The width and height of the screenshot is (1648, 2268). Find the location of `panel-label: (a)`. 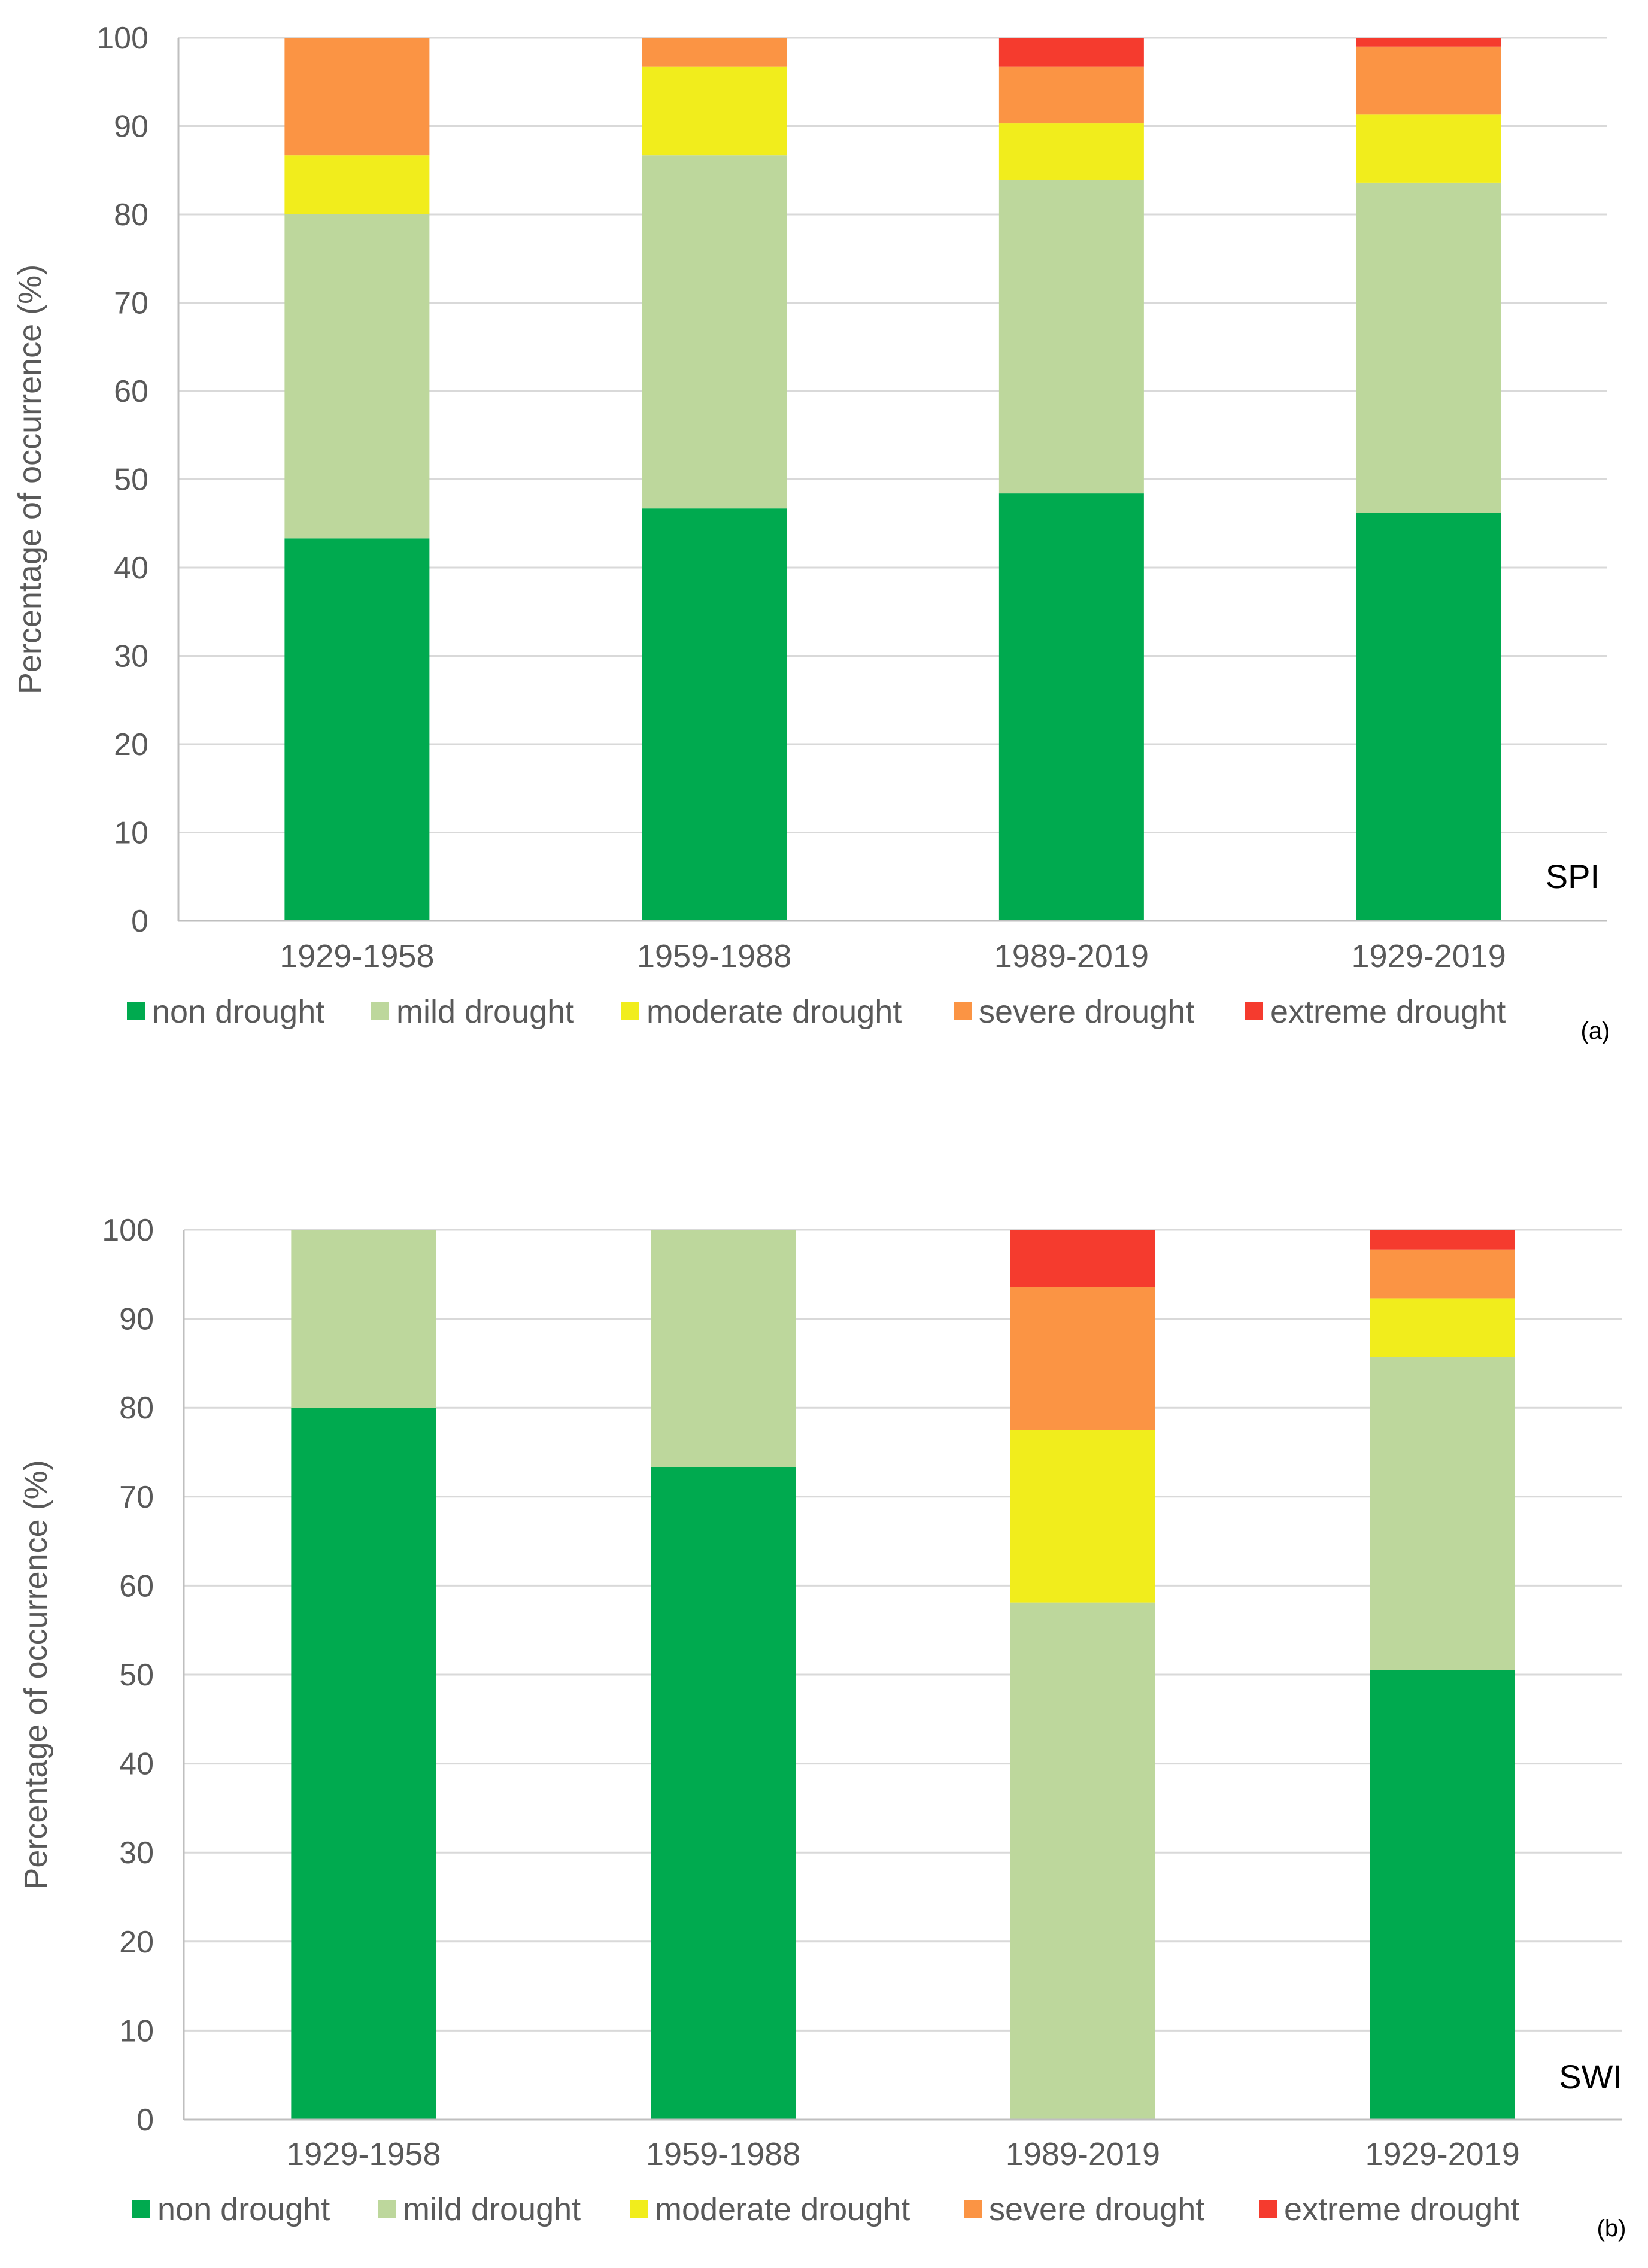

panel-label: (a) is located at coordinates (1596, 1031).